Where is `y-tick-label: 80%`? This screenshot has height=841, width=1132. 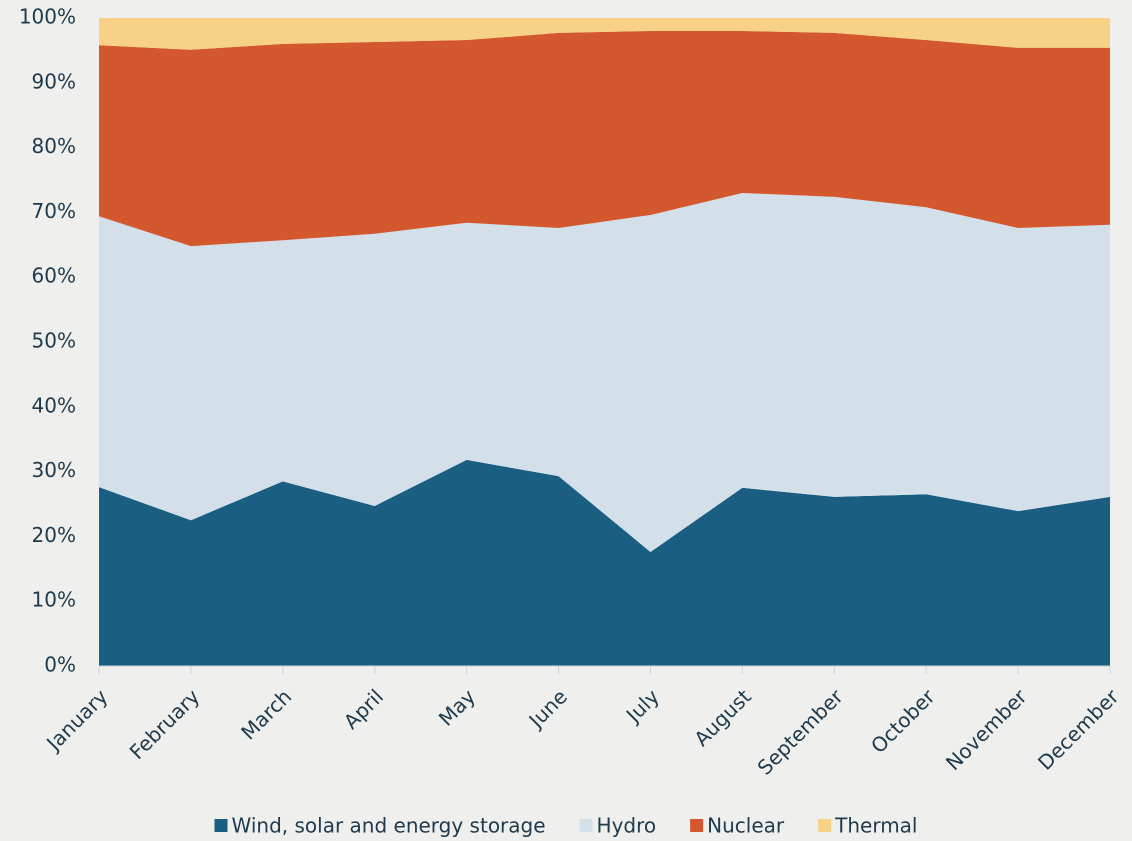 y-tick-label: 80% is located at coordinates (54, 146).